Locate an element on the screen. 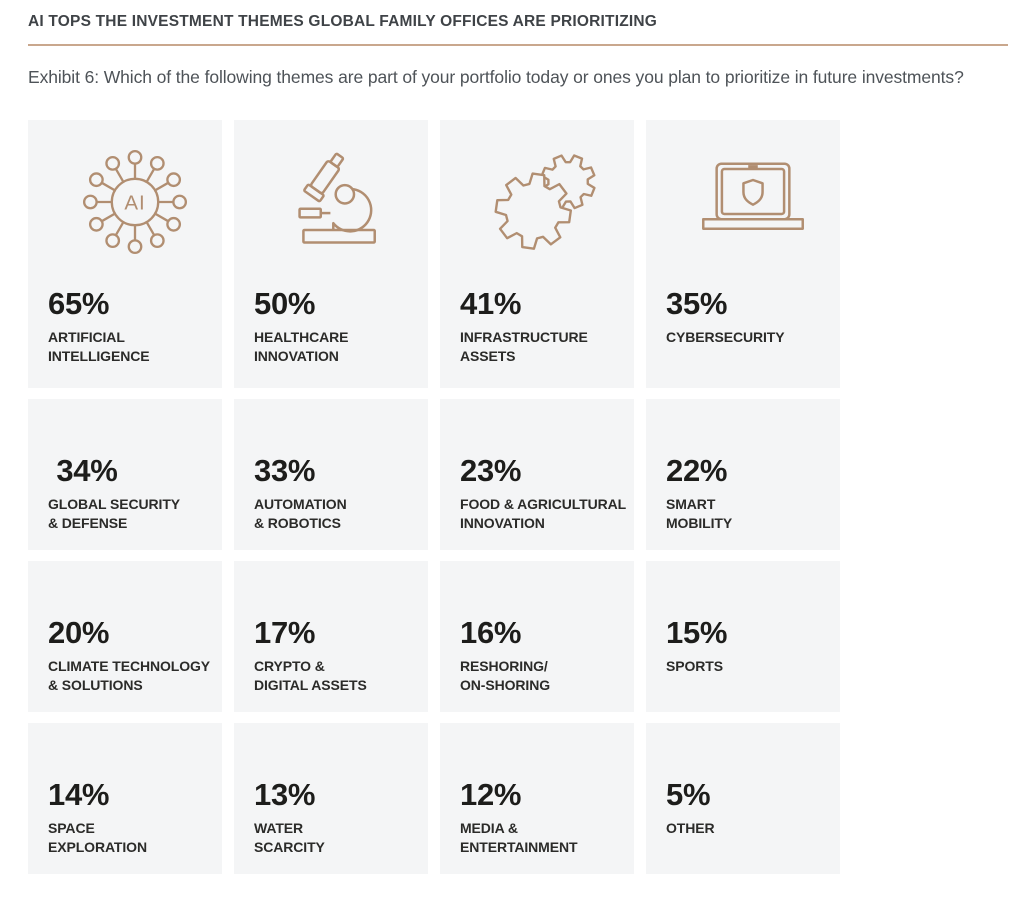 The width and height of the screenshot is (1024, 920). theme-card: 12% MEDIA & ENTERTAINMENT is located at coordinates (537, 798).